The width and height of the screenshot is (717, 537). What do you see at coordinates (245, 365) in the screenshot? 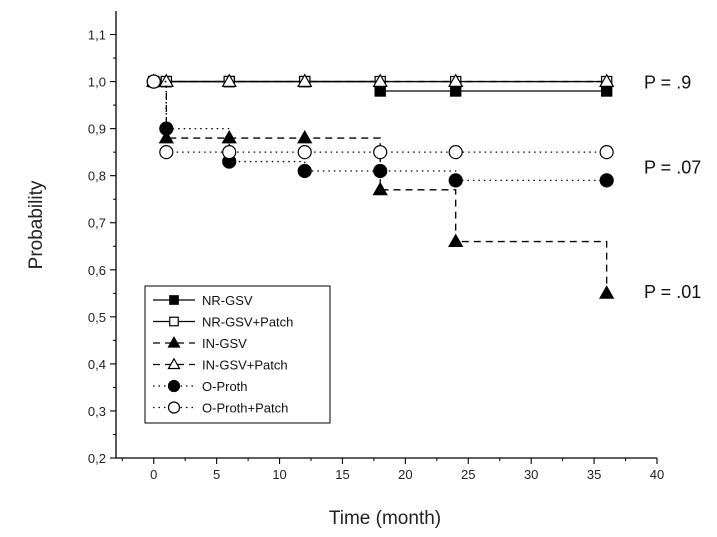
I see `legend-label: IN-GSV+Patch` at bounding box center [245, 365].